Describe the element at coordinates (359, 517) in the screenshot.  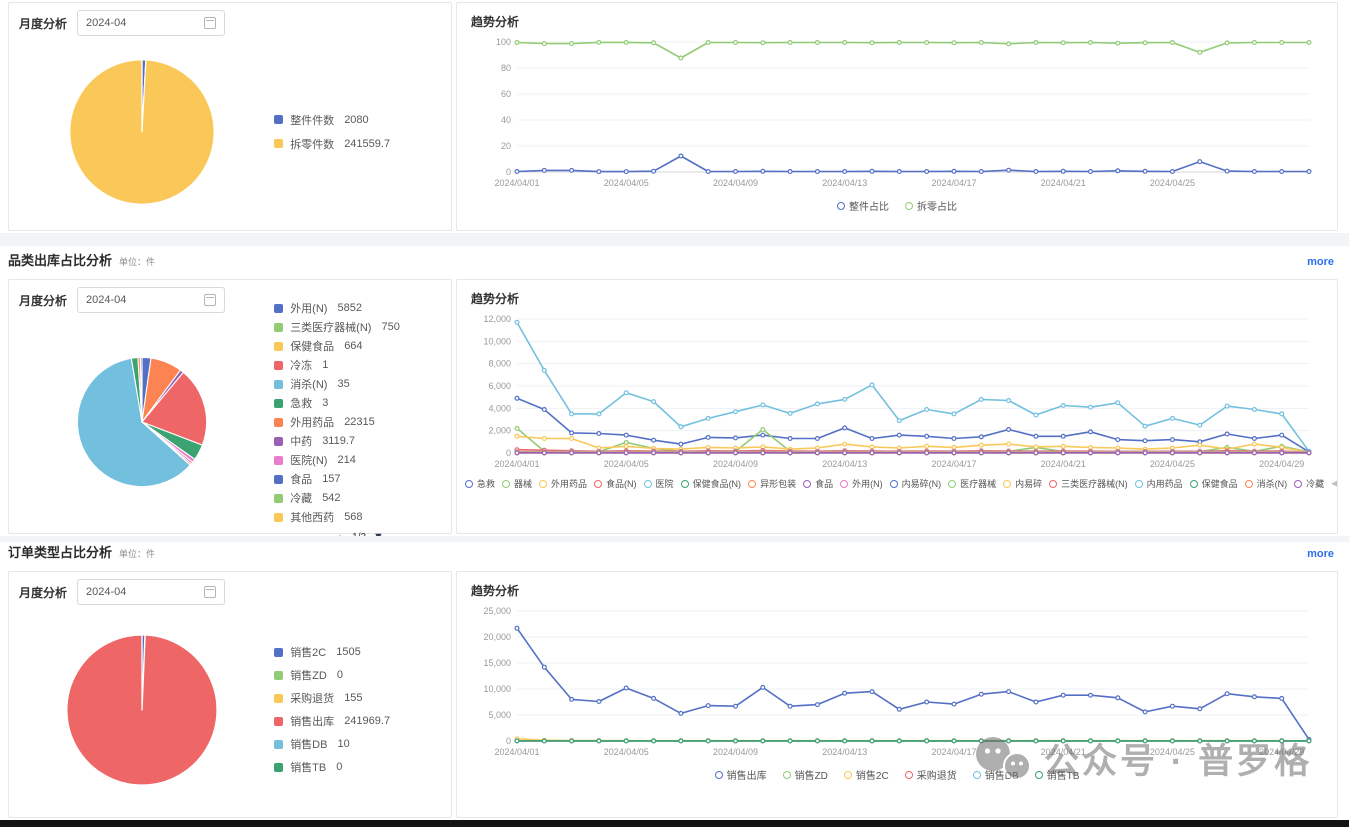
I see `pie-legend-item: 其他西药 568` at that location.